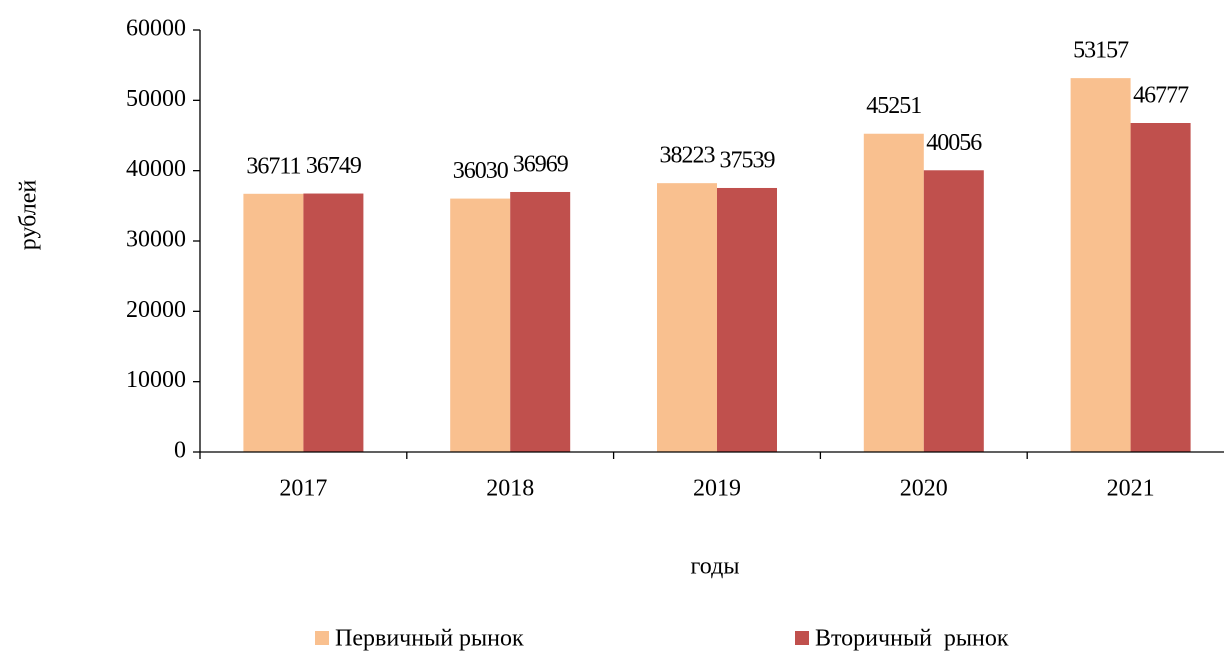 This screenshot has height=668, width=1224. I want to click on data-label: 46777, so click(1161, 96).